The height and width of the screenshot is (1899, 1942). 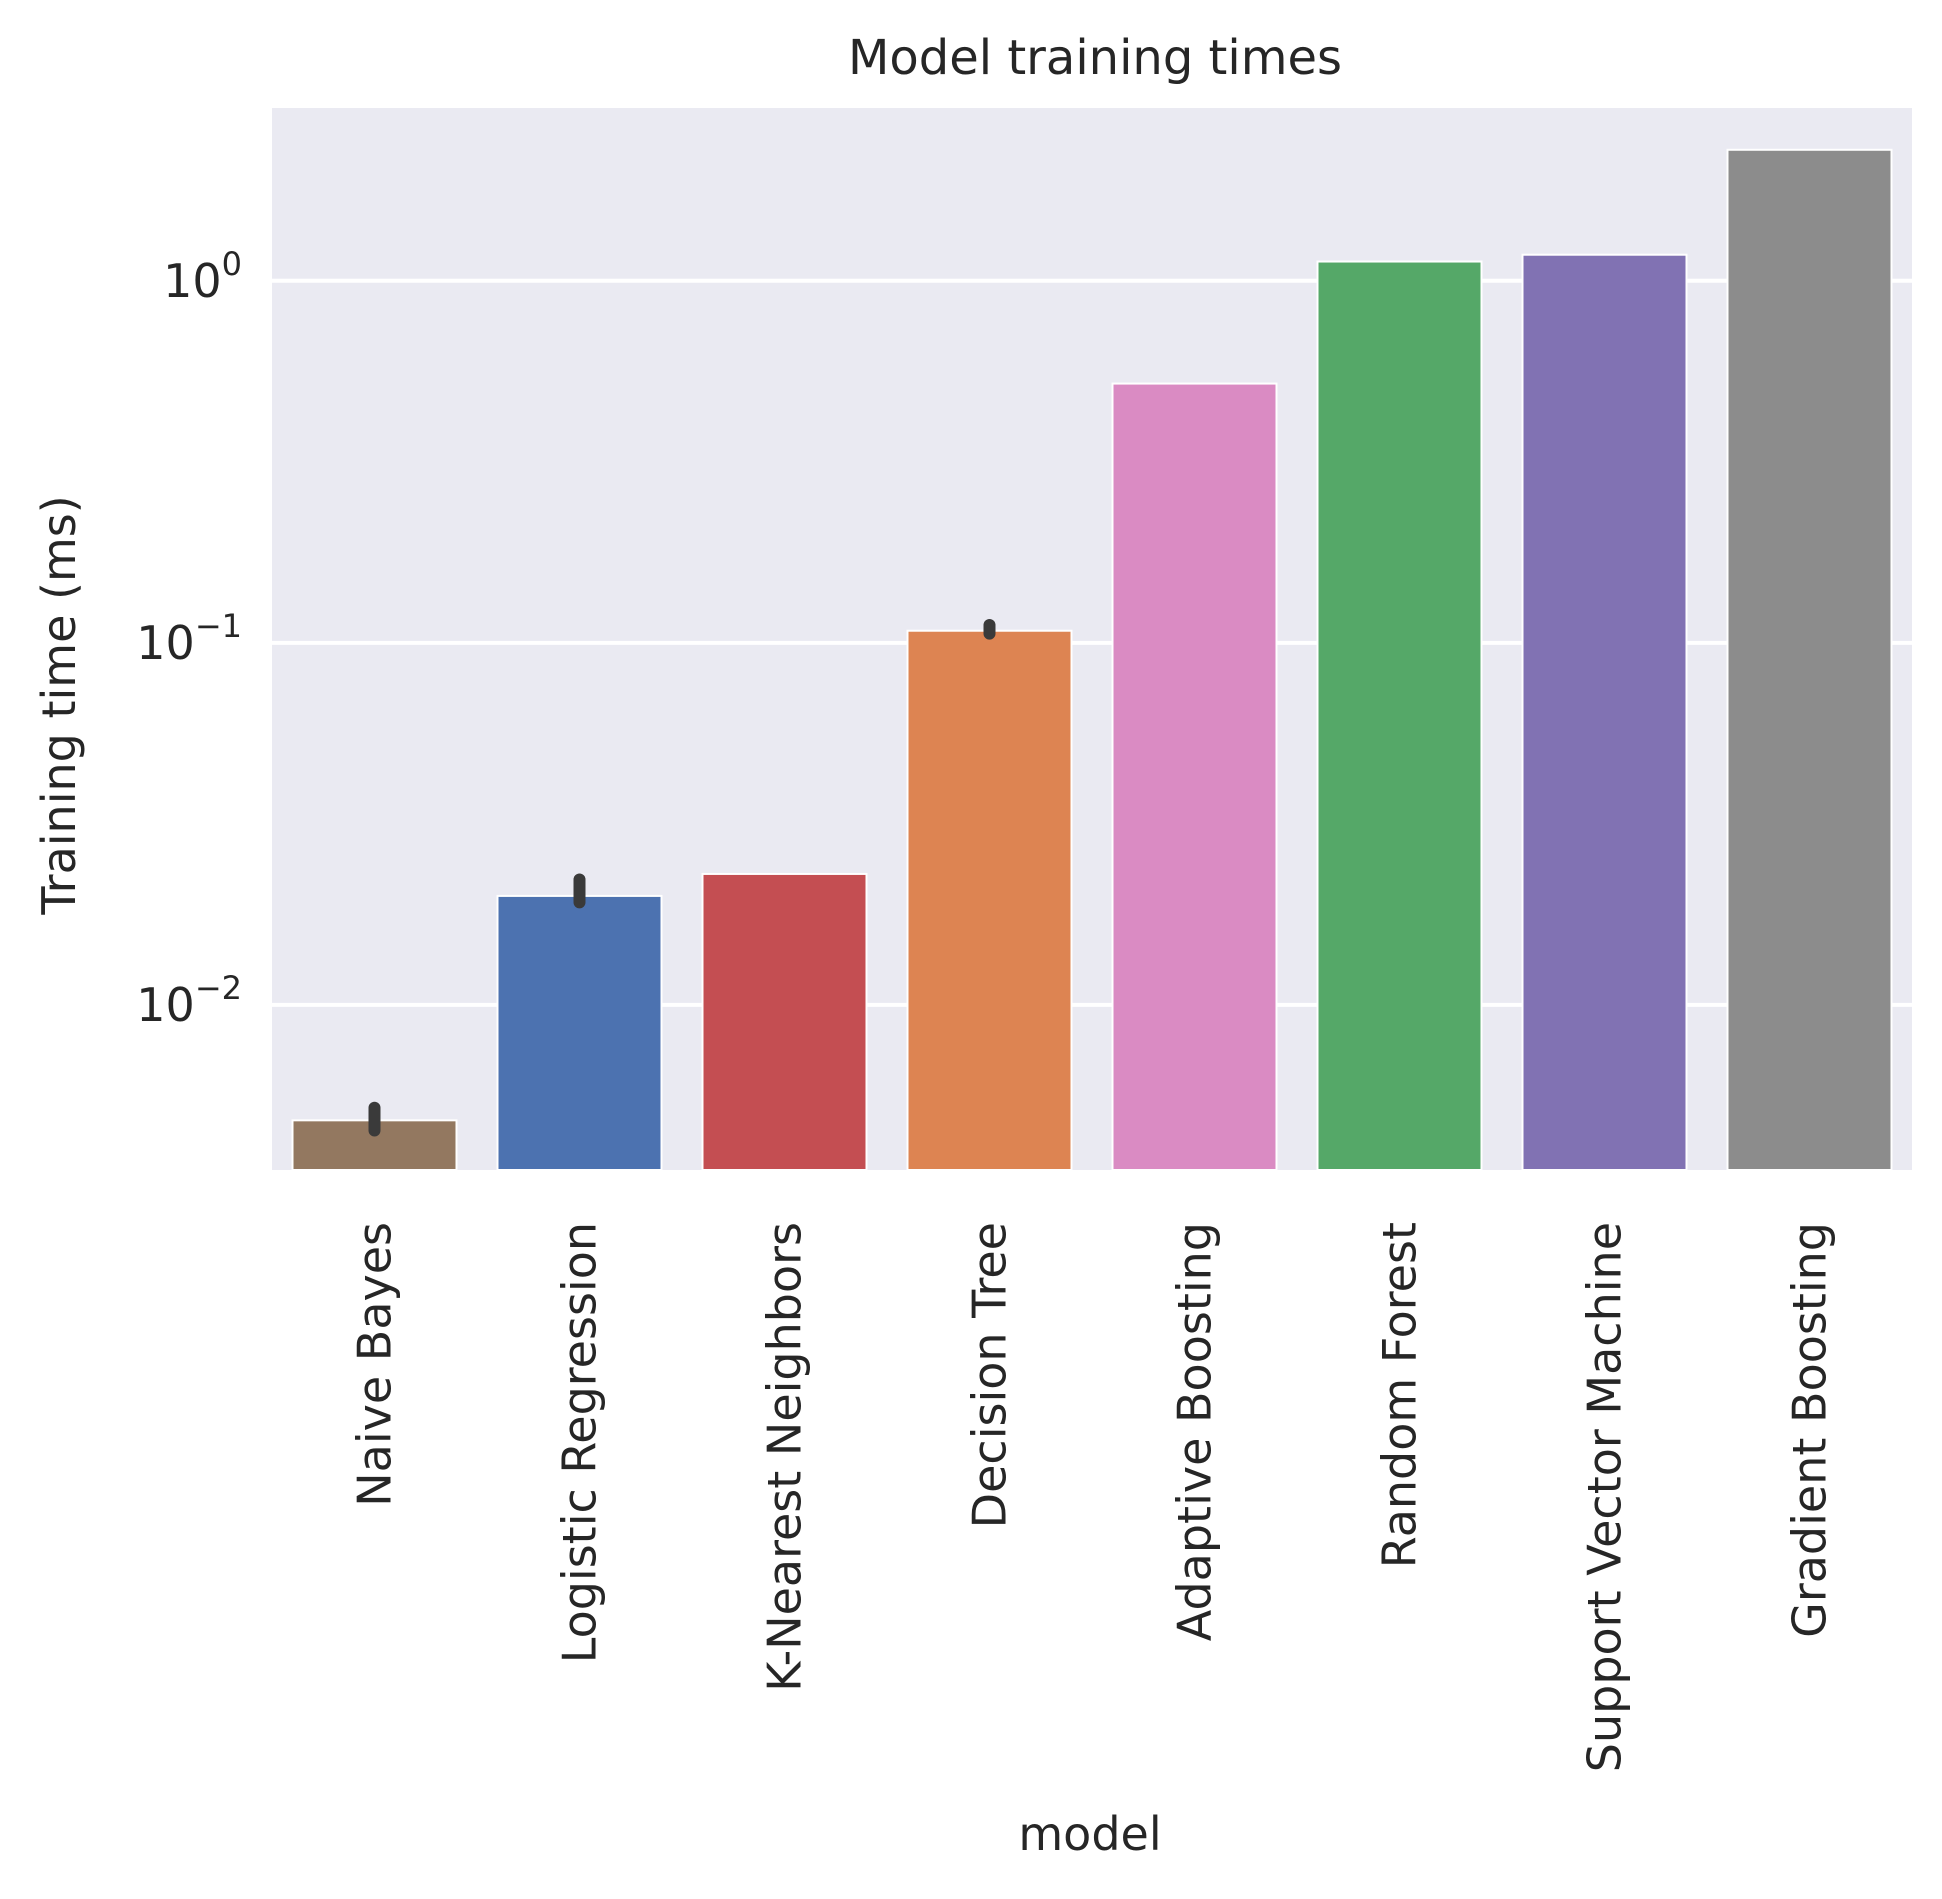 What do you see at coordinates (1399, 716) in the screenshot?
I see `bar-random-forest` at bounding box center [1399, 716].